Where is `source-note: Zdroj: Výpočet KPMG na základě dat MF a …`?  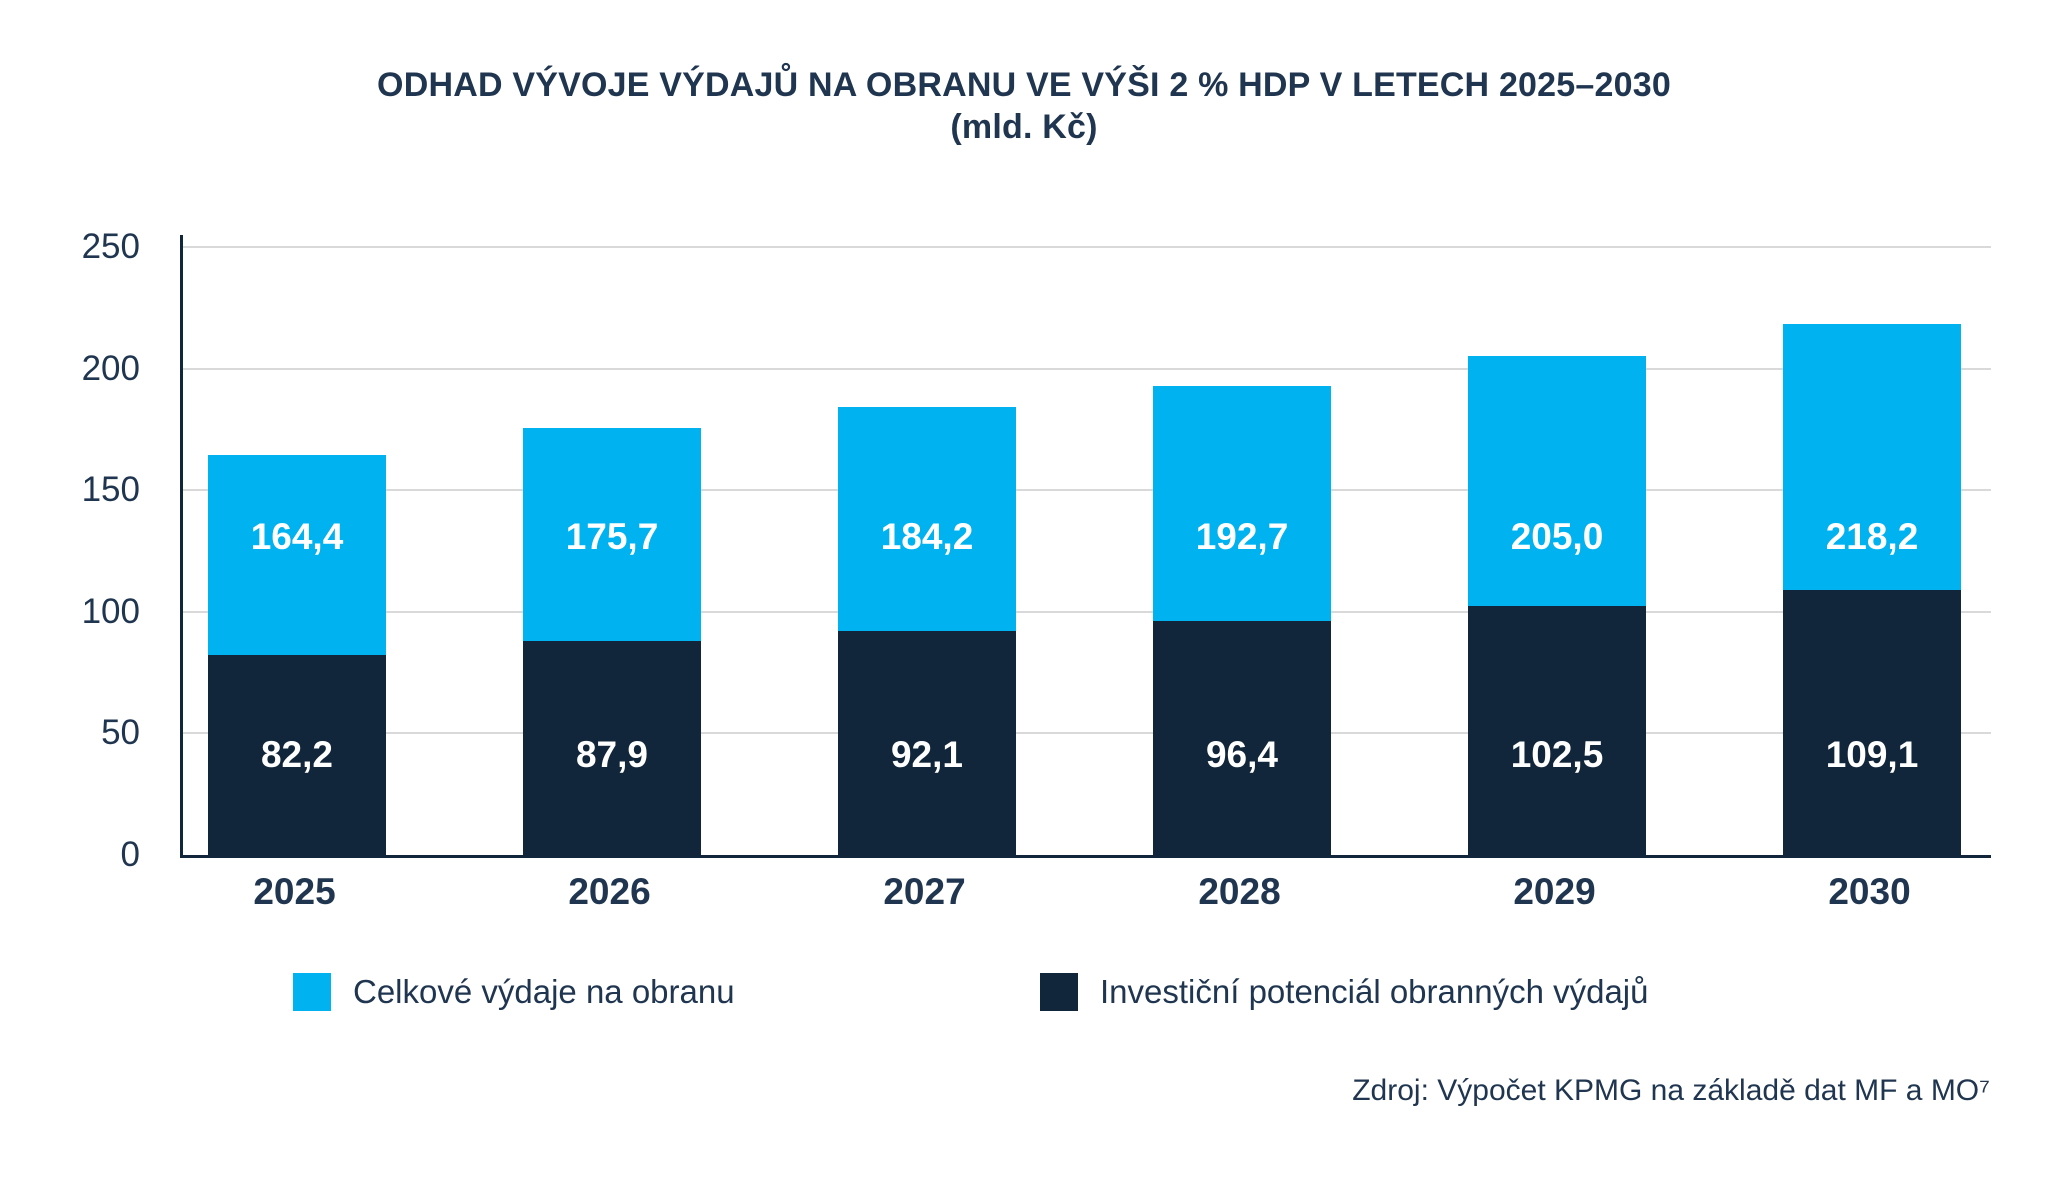 source-note: Zdroj: Výpočet KPMG na základě dat MF a … is located at coordinates (1671, 1090).